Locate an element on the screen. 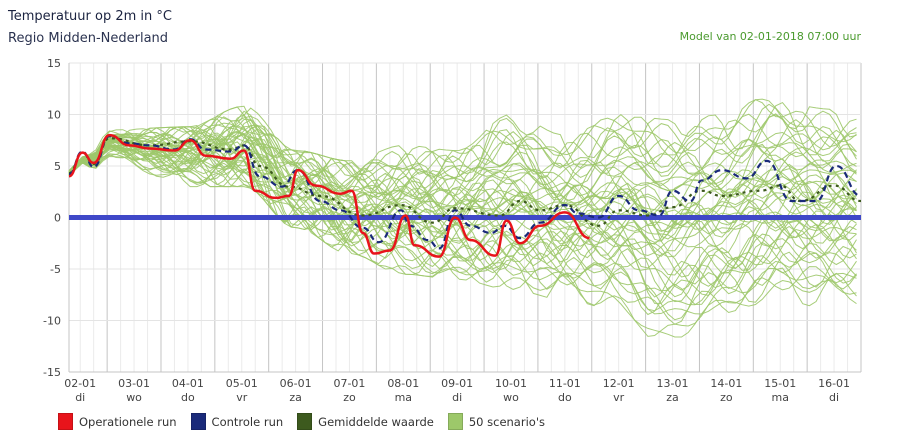 This screenshot has width=911, height=445. chart-subtitle: Regio Midden-Nederland is located at coordinates (88, 38).